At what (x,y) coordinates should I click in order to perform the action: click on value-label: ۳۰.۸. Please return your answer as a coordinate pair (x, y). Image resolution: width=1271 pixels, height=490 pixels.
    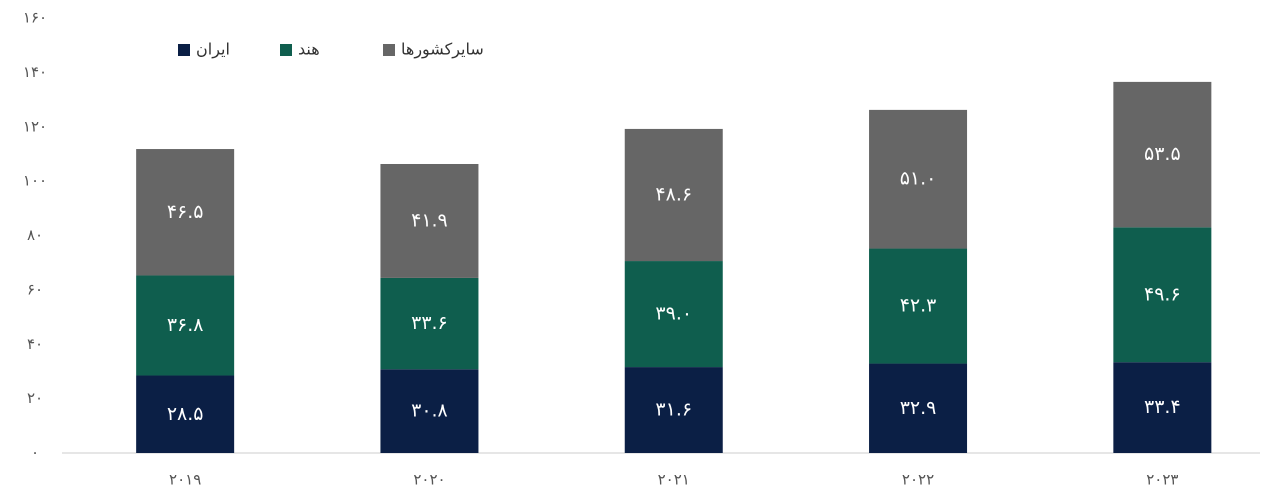
    Looking at the image, I should click on (429, 411).